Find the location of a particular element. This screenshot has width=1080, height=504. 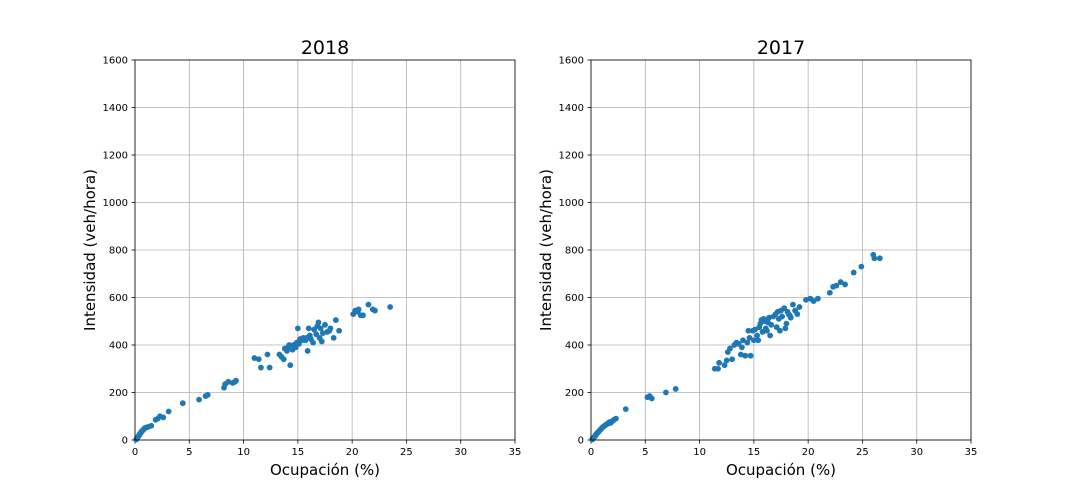

x-tick-label: 35 is located at coordinates (515, 452).